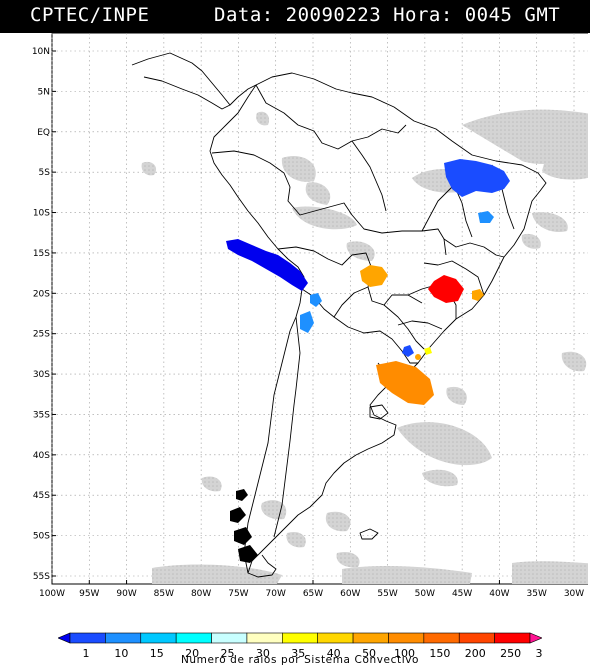 This screenshot has height=670, width=600. I want to click on legend-value-label: 35, so click(298, 653).